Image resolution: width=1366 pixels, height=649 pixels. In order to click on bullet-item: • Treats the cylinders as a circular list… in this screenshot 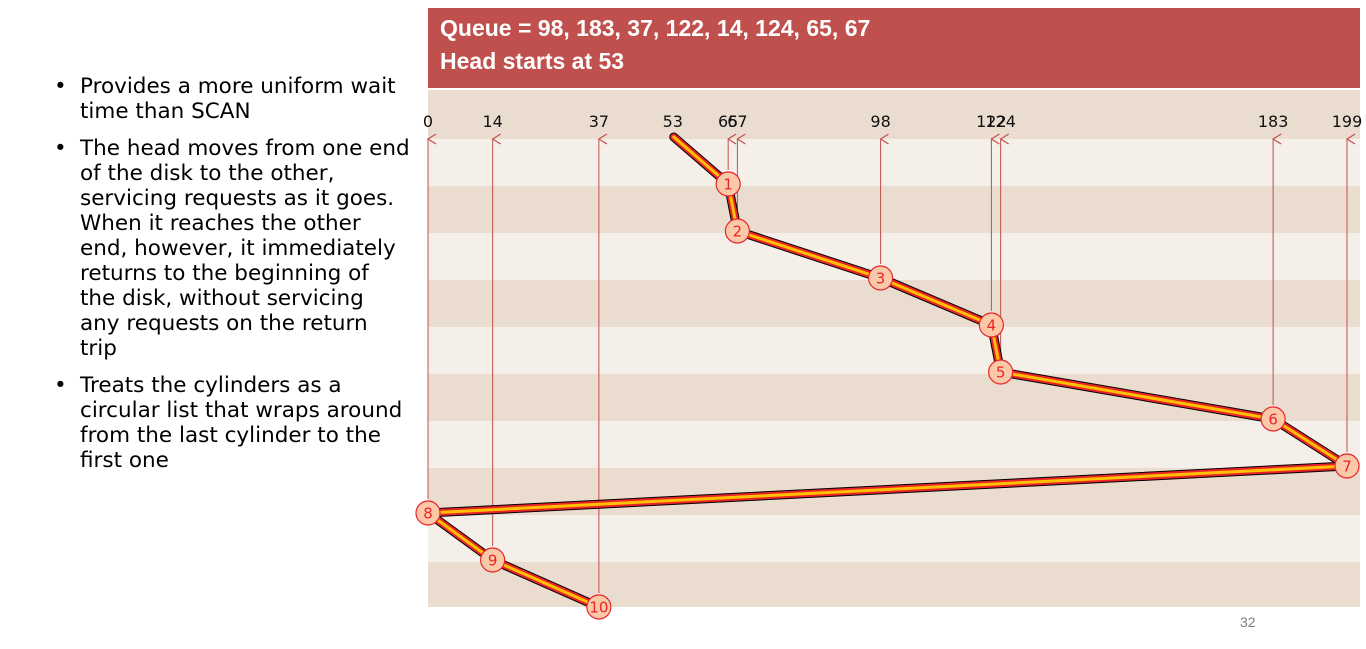, I will do `click(230, 423)`.